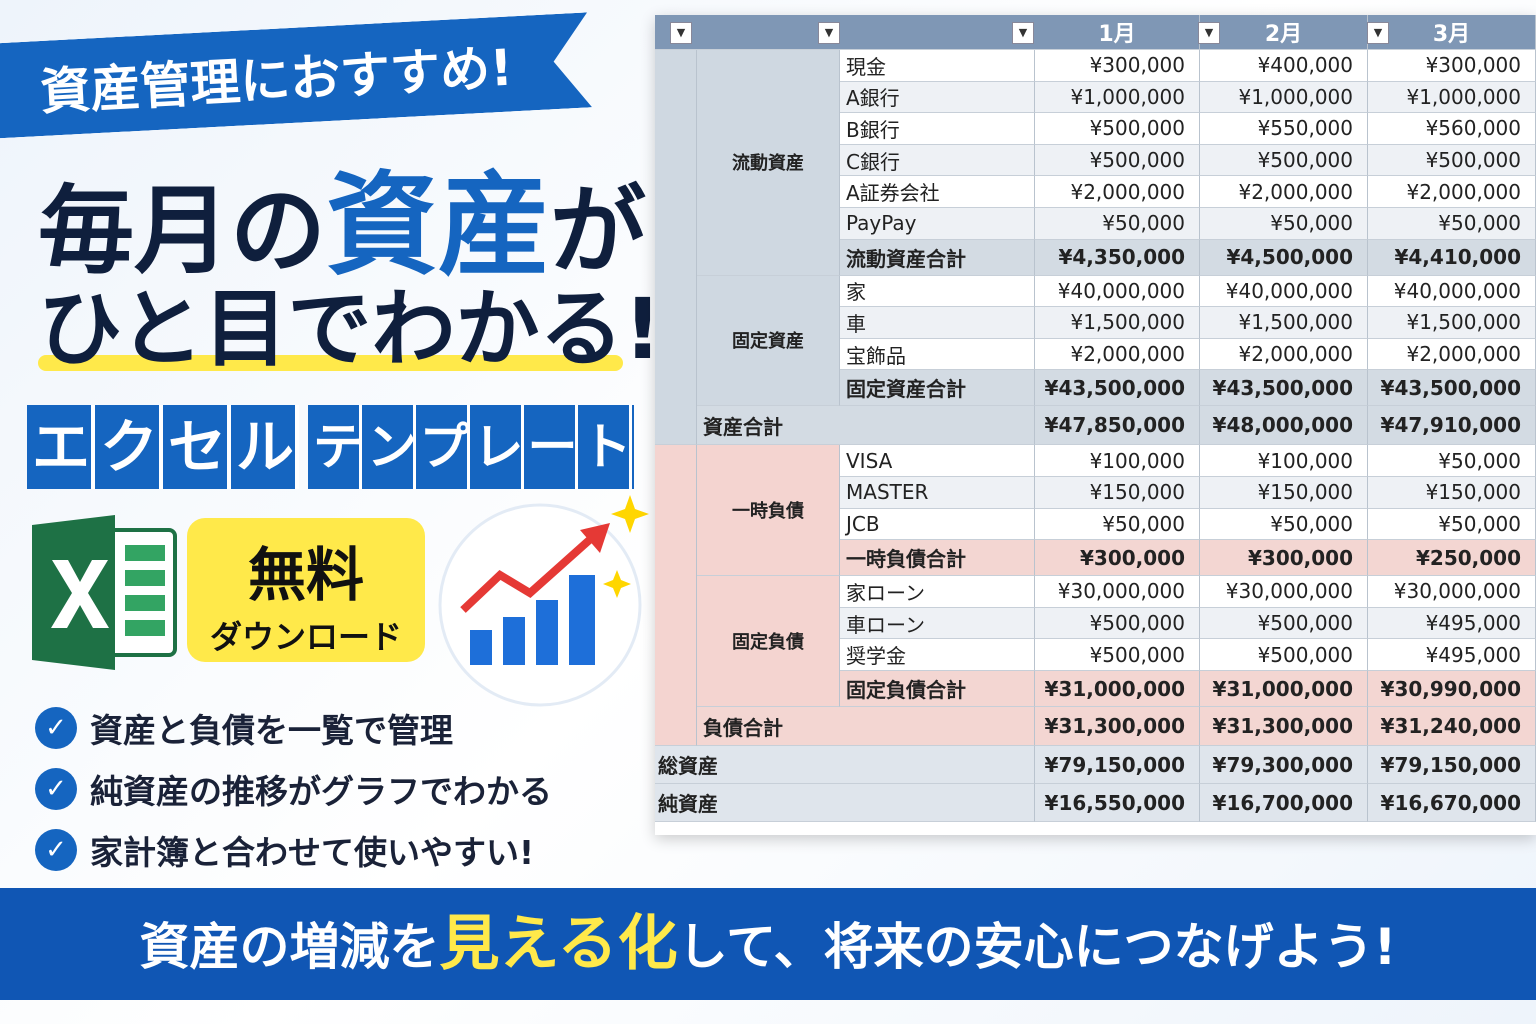 This screenshot has width=1536, height=1024. Describe the element at coordinates (937, 558) in the screenshot. I see `subtotal-label: 一時負債合計` at that location.